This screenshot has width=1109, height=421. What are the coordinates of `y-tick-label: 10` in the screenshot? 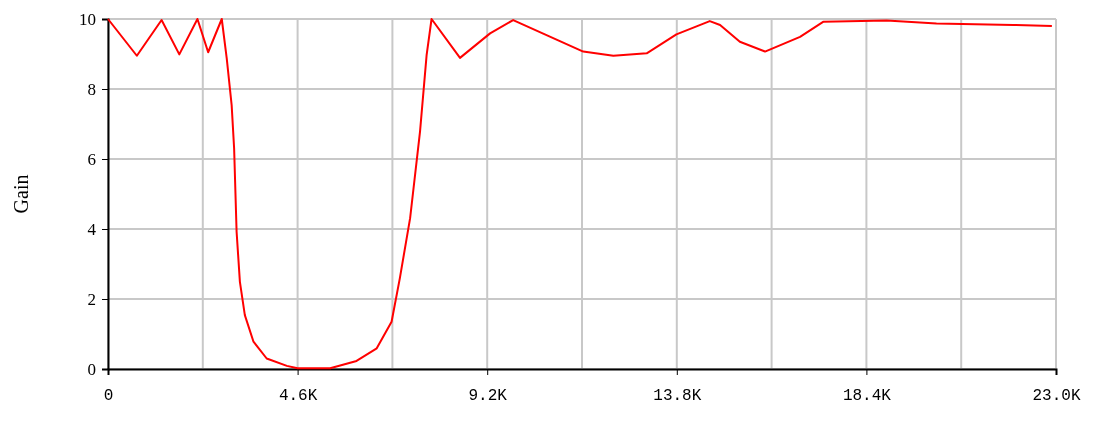 It's located at (87, 19).